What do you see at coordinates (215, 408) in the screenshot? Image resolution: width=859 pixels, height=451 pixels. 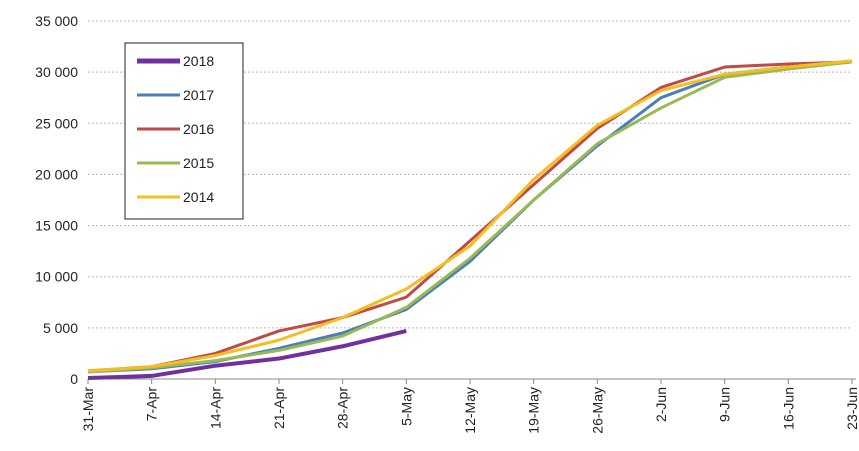 I see `x-tick-label: 14-Apr` at bounding box center [215, 408].